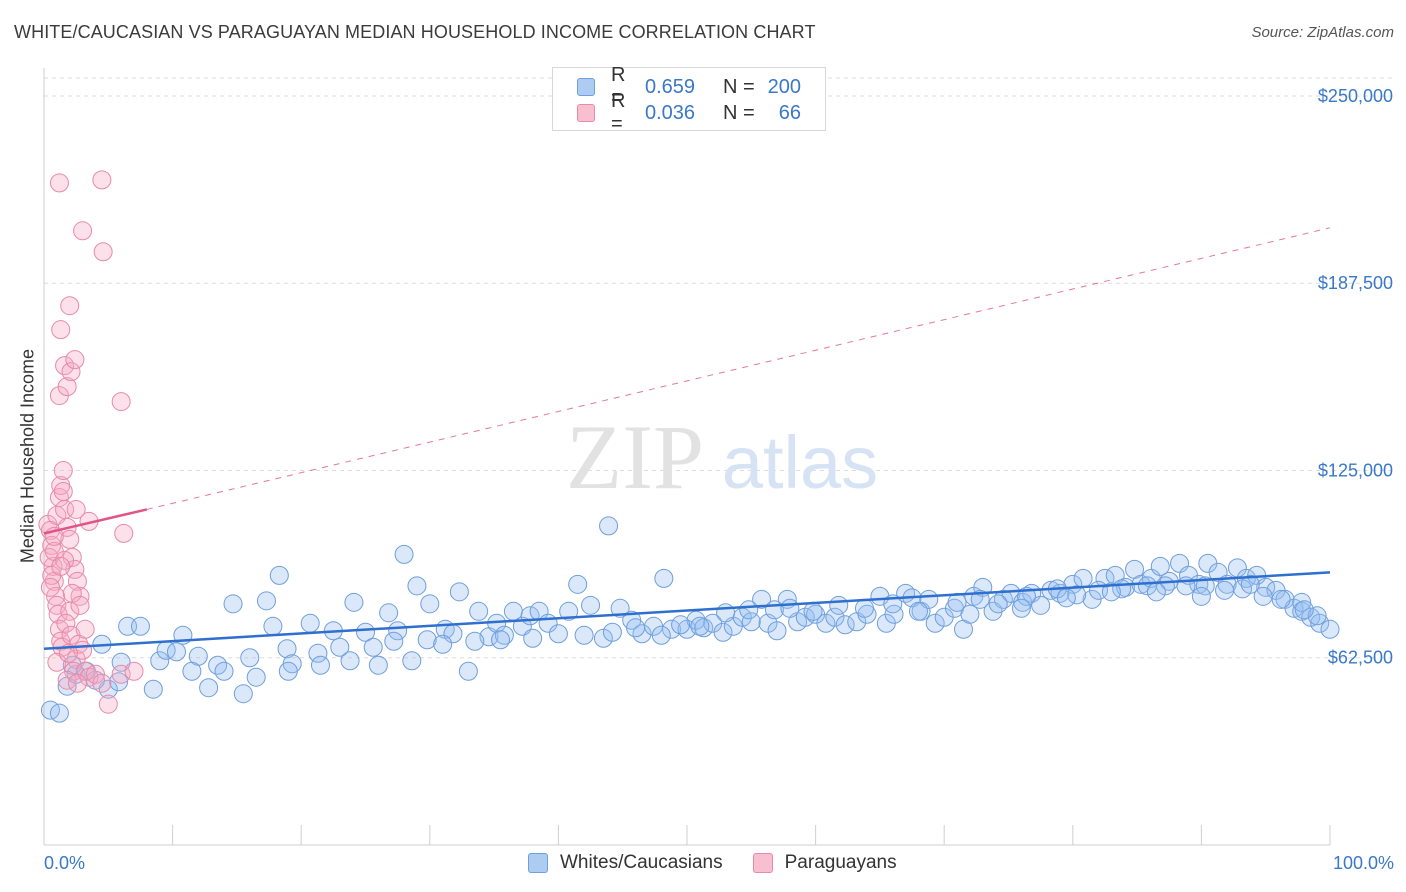 The image size is (1406, 892). Describe the element at coordinates (1360, 658) in the screenshot. I see `y-tick-label: $62,500` at that location.